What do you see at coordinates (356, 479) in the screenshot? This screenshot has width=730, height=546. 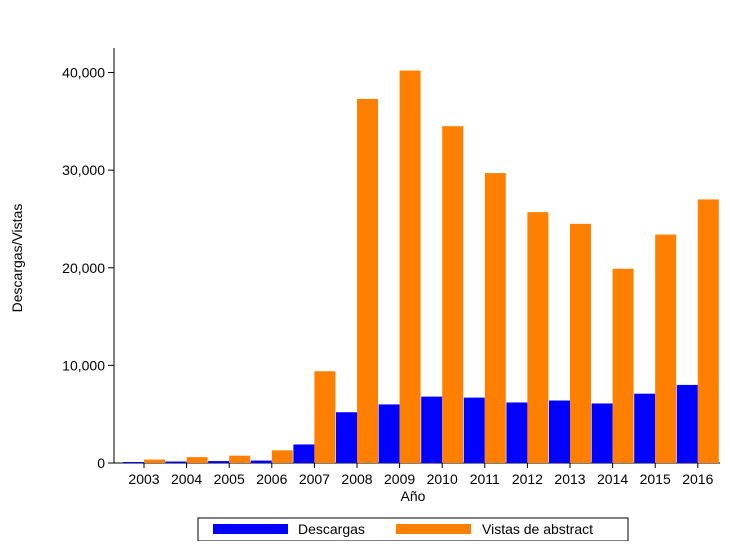 I see `x-tick-label: 2008` at bounding box center [356, 479].